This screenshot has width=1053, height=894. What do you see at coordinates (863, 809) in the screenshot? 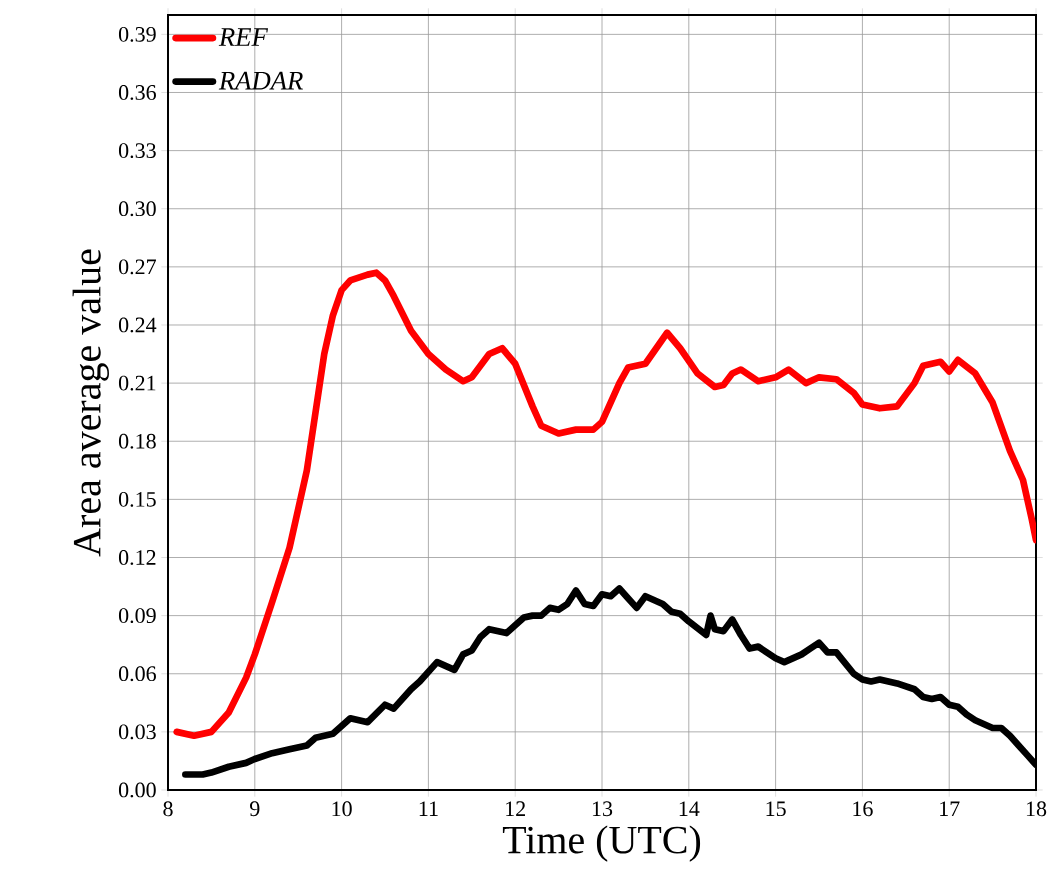
I see `x-tick-label: 16` at bounding box center [863, 809].